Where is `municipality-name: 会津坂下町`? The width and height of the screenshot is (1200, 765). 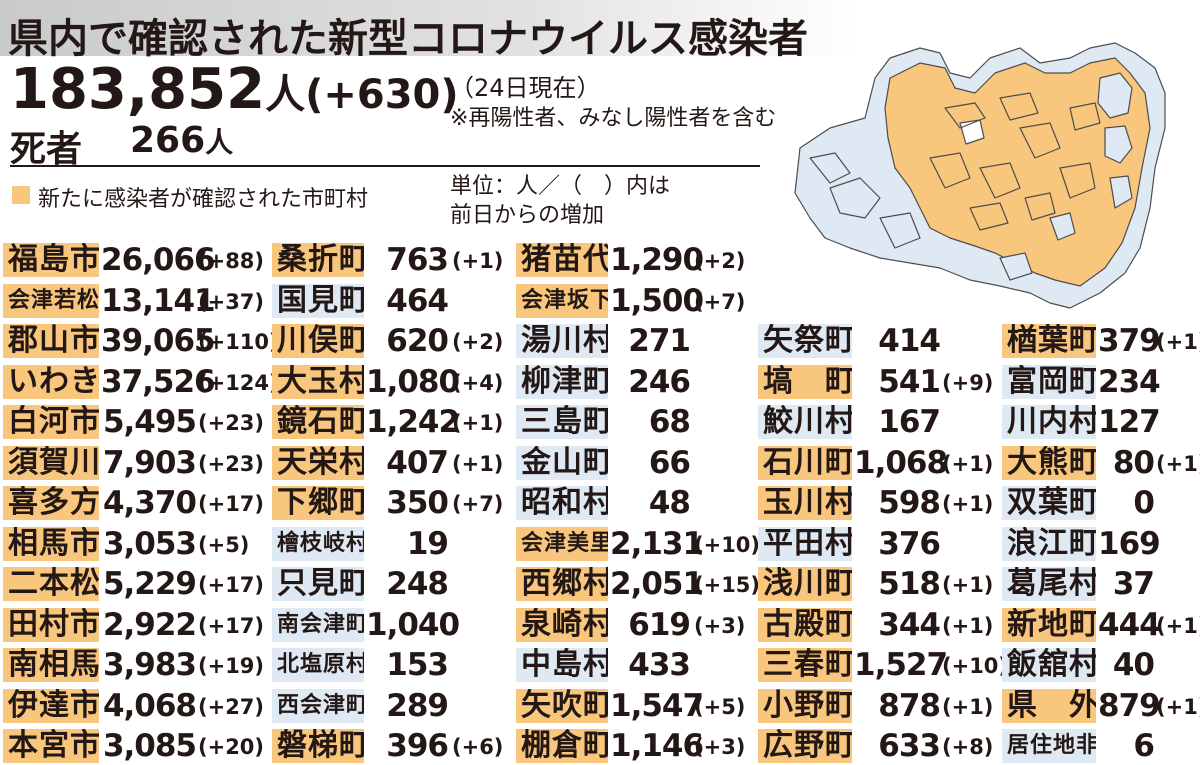
municipality-name: 会津坂下町 is located at coordinates (562, 300).